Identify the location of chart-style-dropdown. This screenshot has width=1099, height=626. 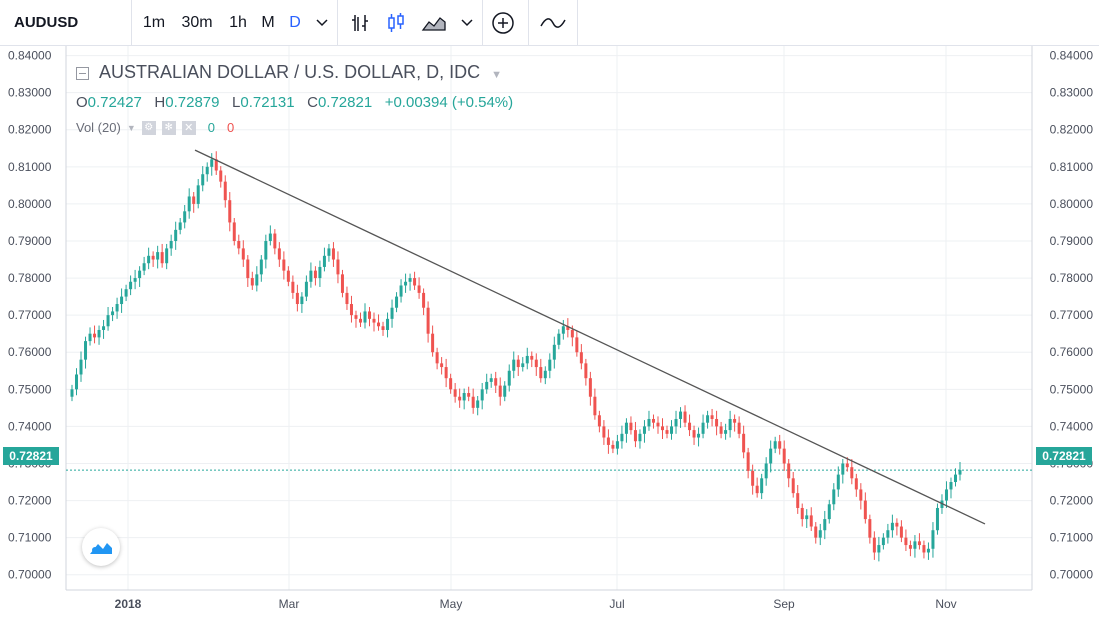
(467, 22).